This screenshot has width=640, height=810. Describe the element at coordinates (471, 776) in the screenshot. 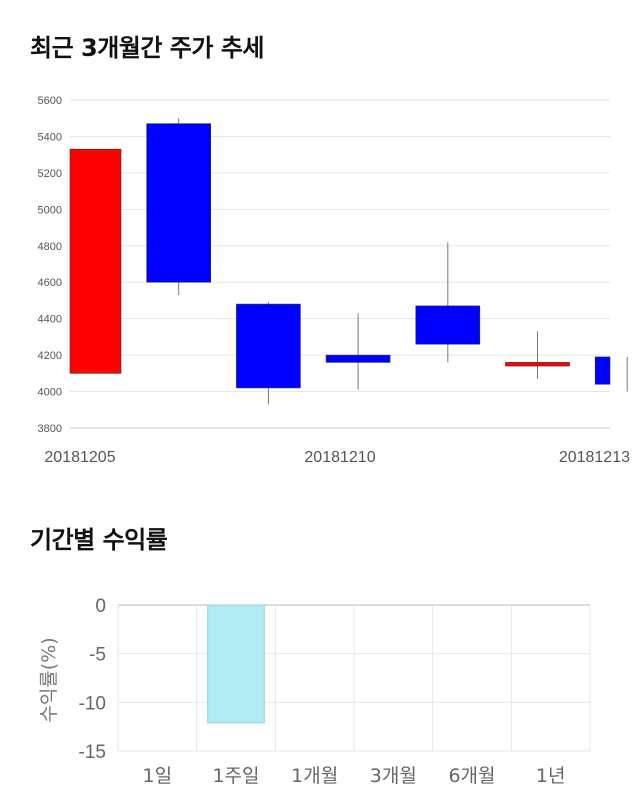

I see `x-tick-label: 6개월` at that location.